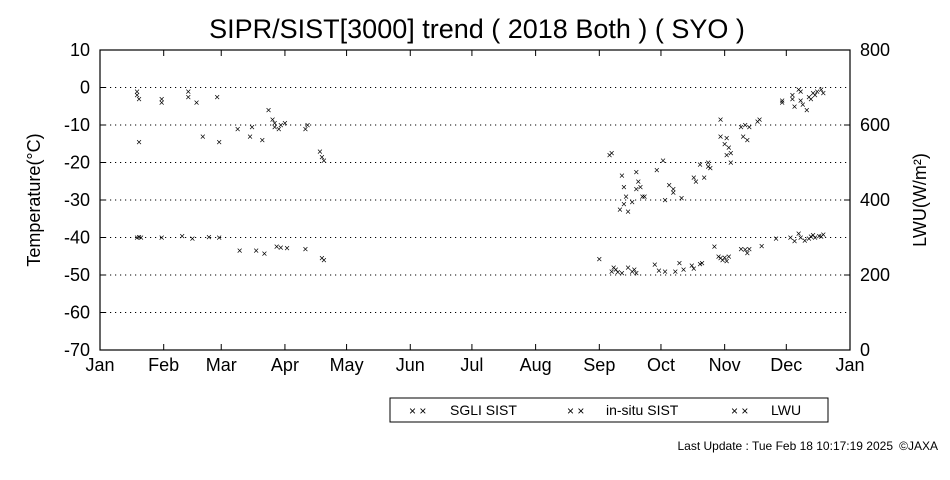  Describe the element at coordinates (786, 365) in the screenshot. I see `x-tick-label: Dec` at that location.